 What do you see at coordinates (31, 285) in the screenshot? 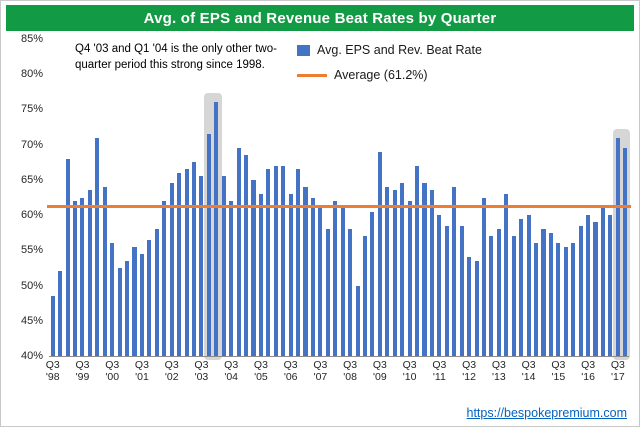
I see `y-tick-label: 50%` at bounding box center [31, 285].